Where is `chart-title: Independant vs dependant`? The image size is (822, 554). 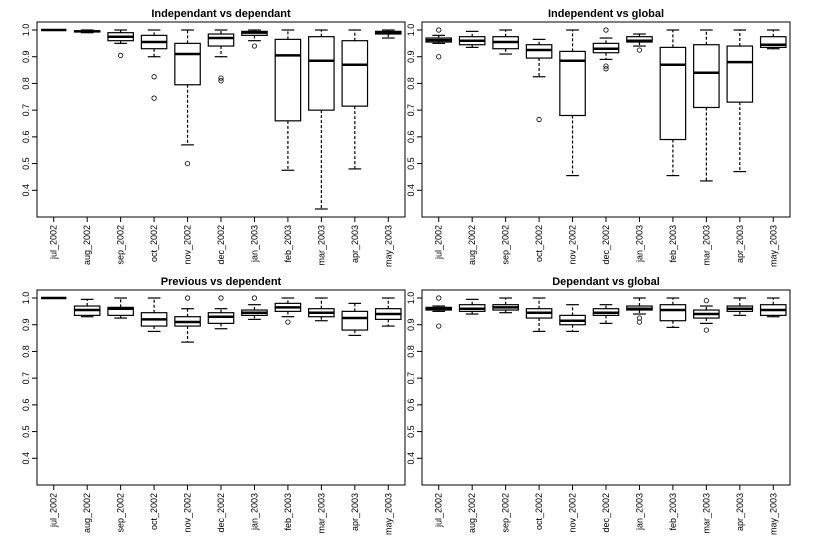
chart-title: Independant vs dependant is located at coordinates (221, 14).